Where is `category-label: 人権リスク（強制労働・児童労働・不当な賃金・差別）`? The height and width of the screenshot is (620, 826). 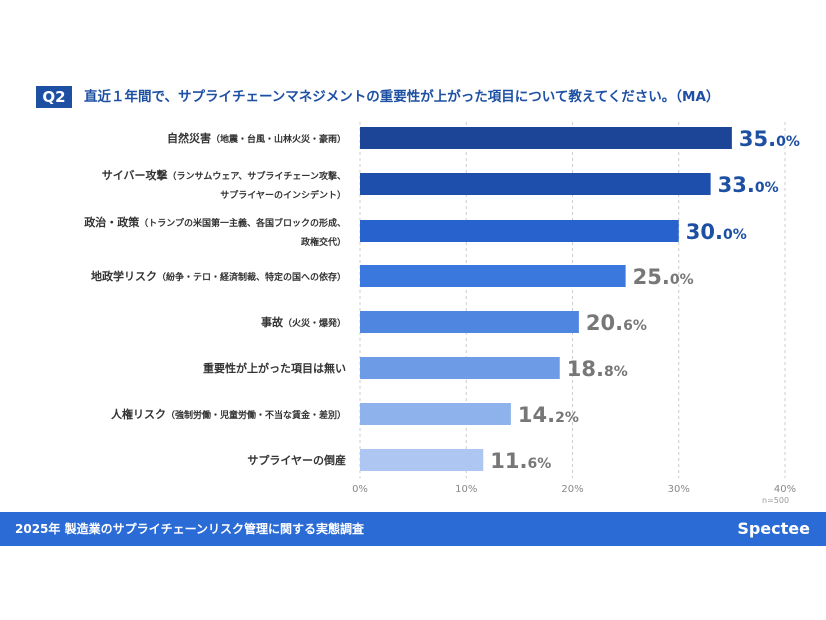
category-label: 人権リスク（強制労働・児童労働・不当な賃金・差別） is located at coordinates (228, 415).